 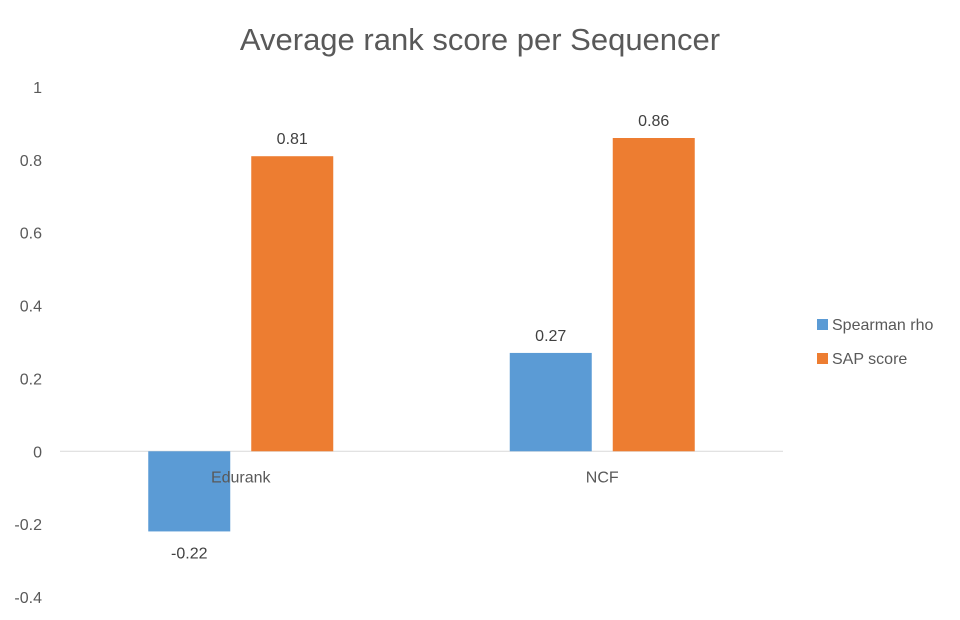 I want to click on y-tick-label: 0, so click(x=37, y=452).